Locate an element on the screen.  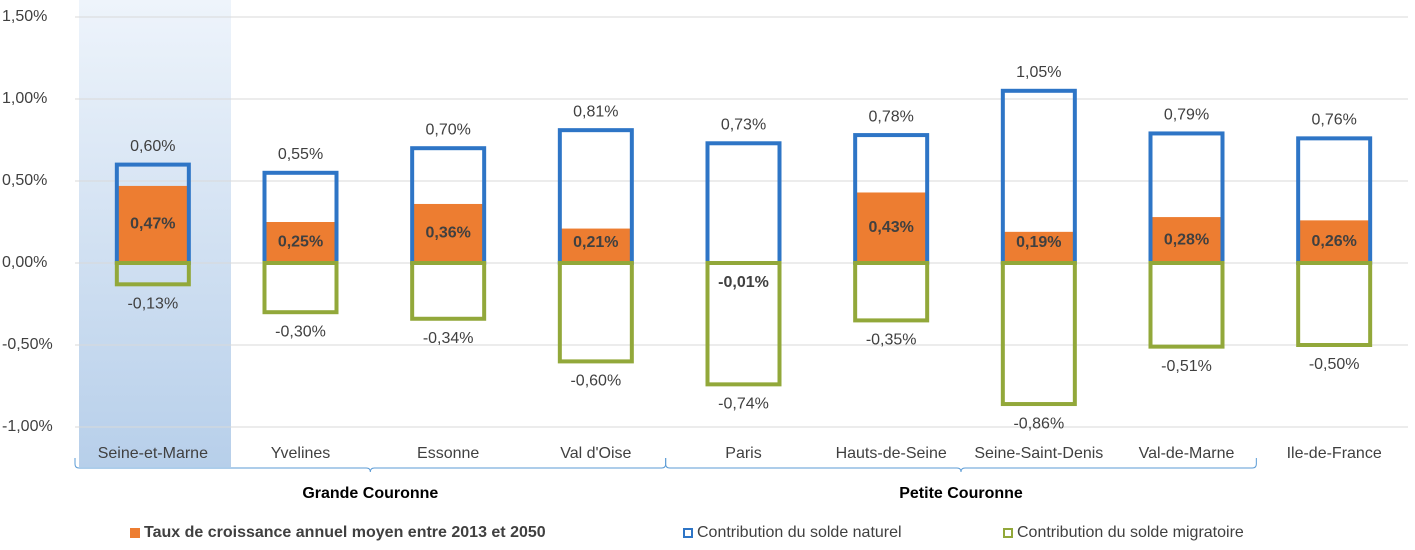
data-label: -0,51% is located at coordinates (1186, 366).